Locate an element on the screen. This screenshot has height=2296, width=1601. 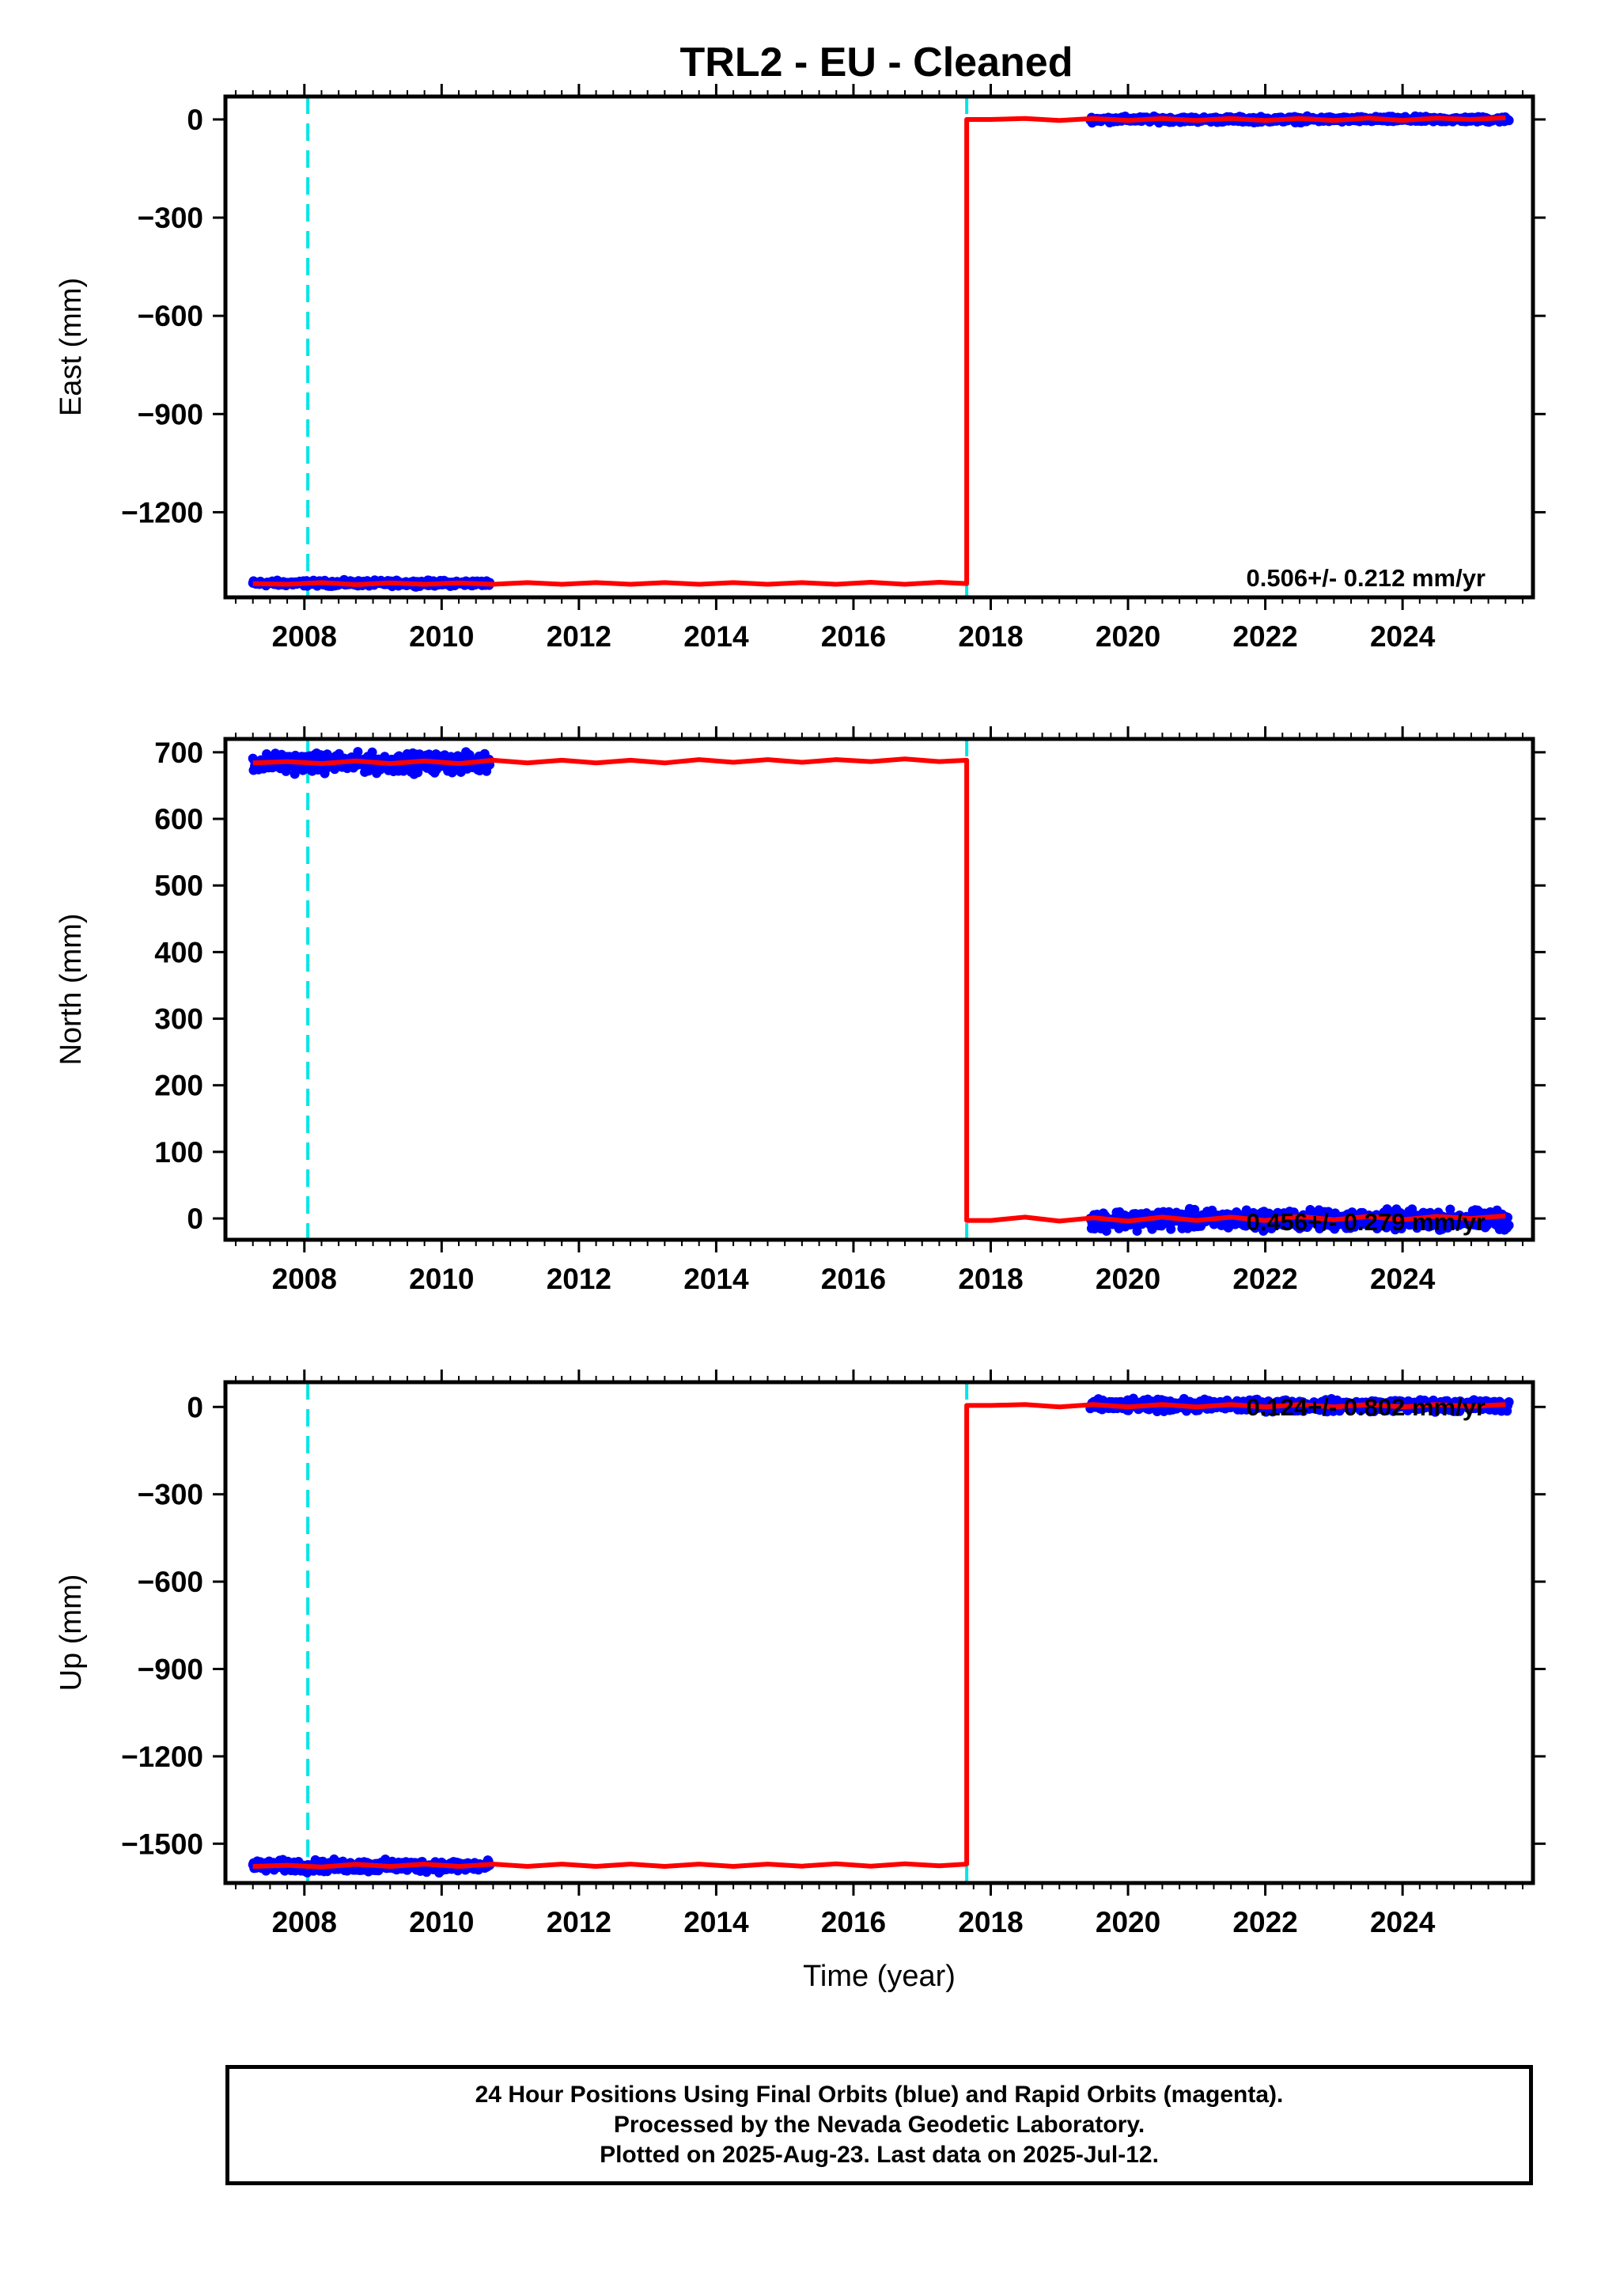
up-rate-annotation: 0.124+/- 0.802 mm/yr is located at coordinates (1366, 1407).